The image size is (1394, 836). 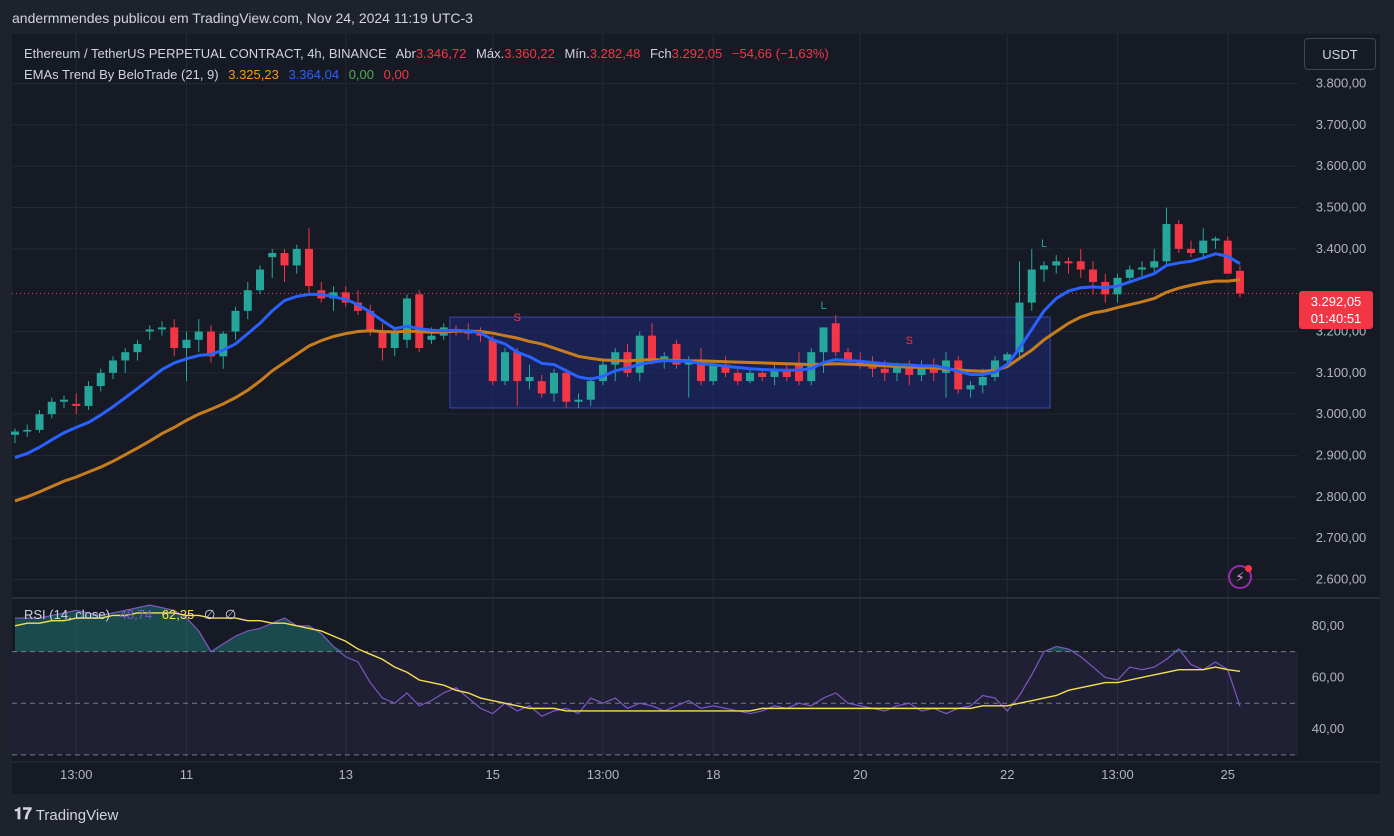 I want to click on bar-countdown: 01:40:51, so click(x=1336, y=318).